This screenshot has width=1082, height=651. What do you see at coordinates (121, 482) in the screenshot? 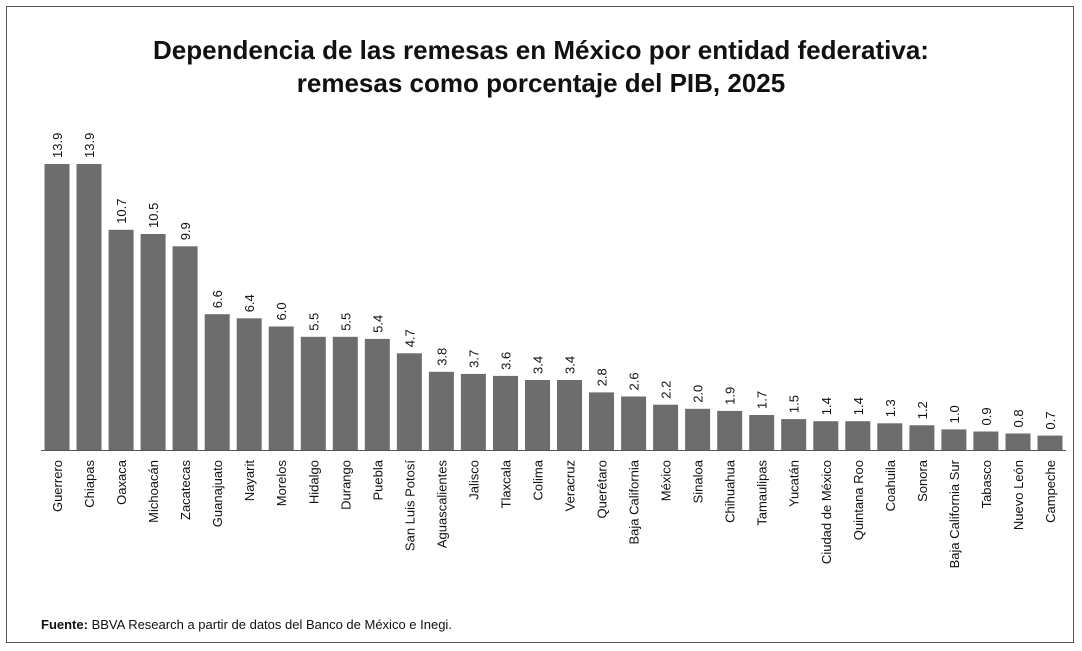
I see `category-label: Oaxaca` at bounding box center [121, 482].